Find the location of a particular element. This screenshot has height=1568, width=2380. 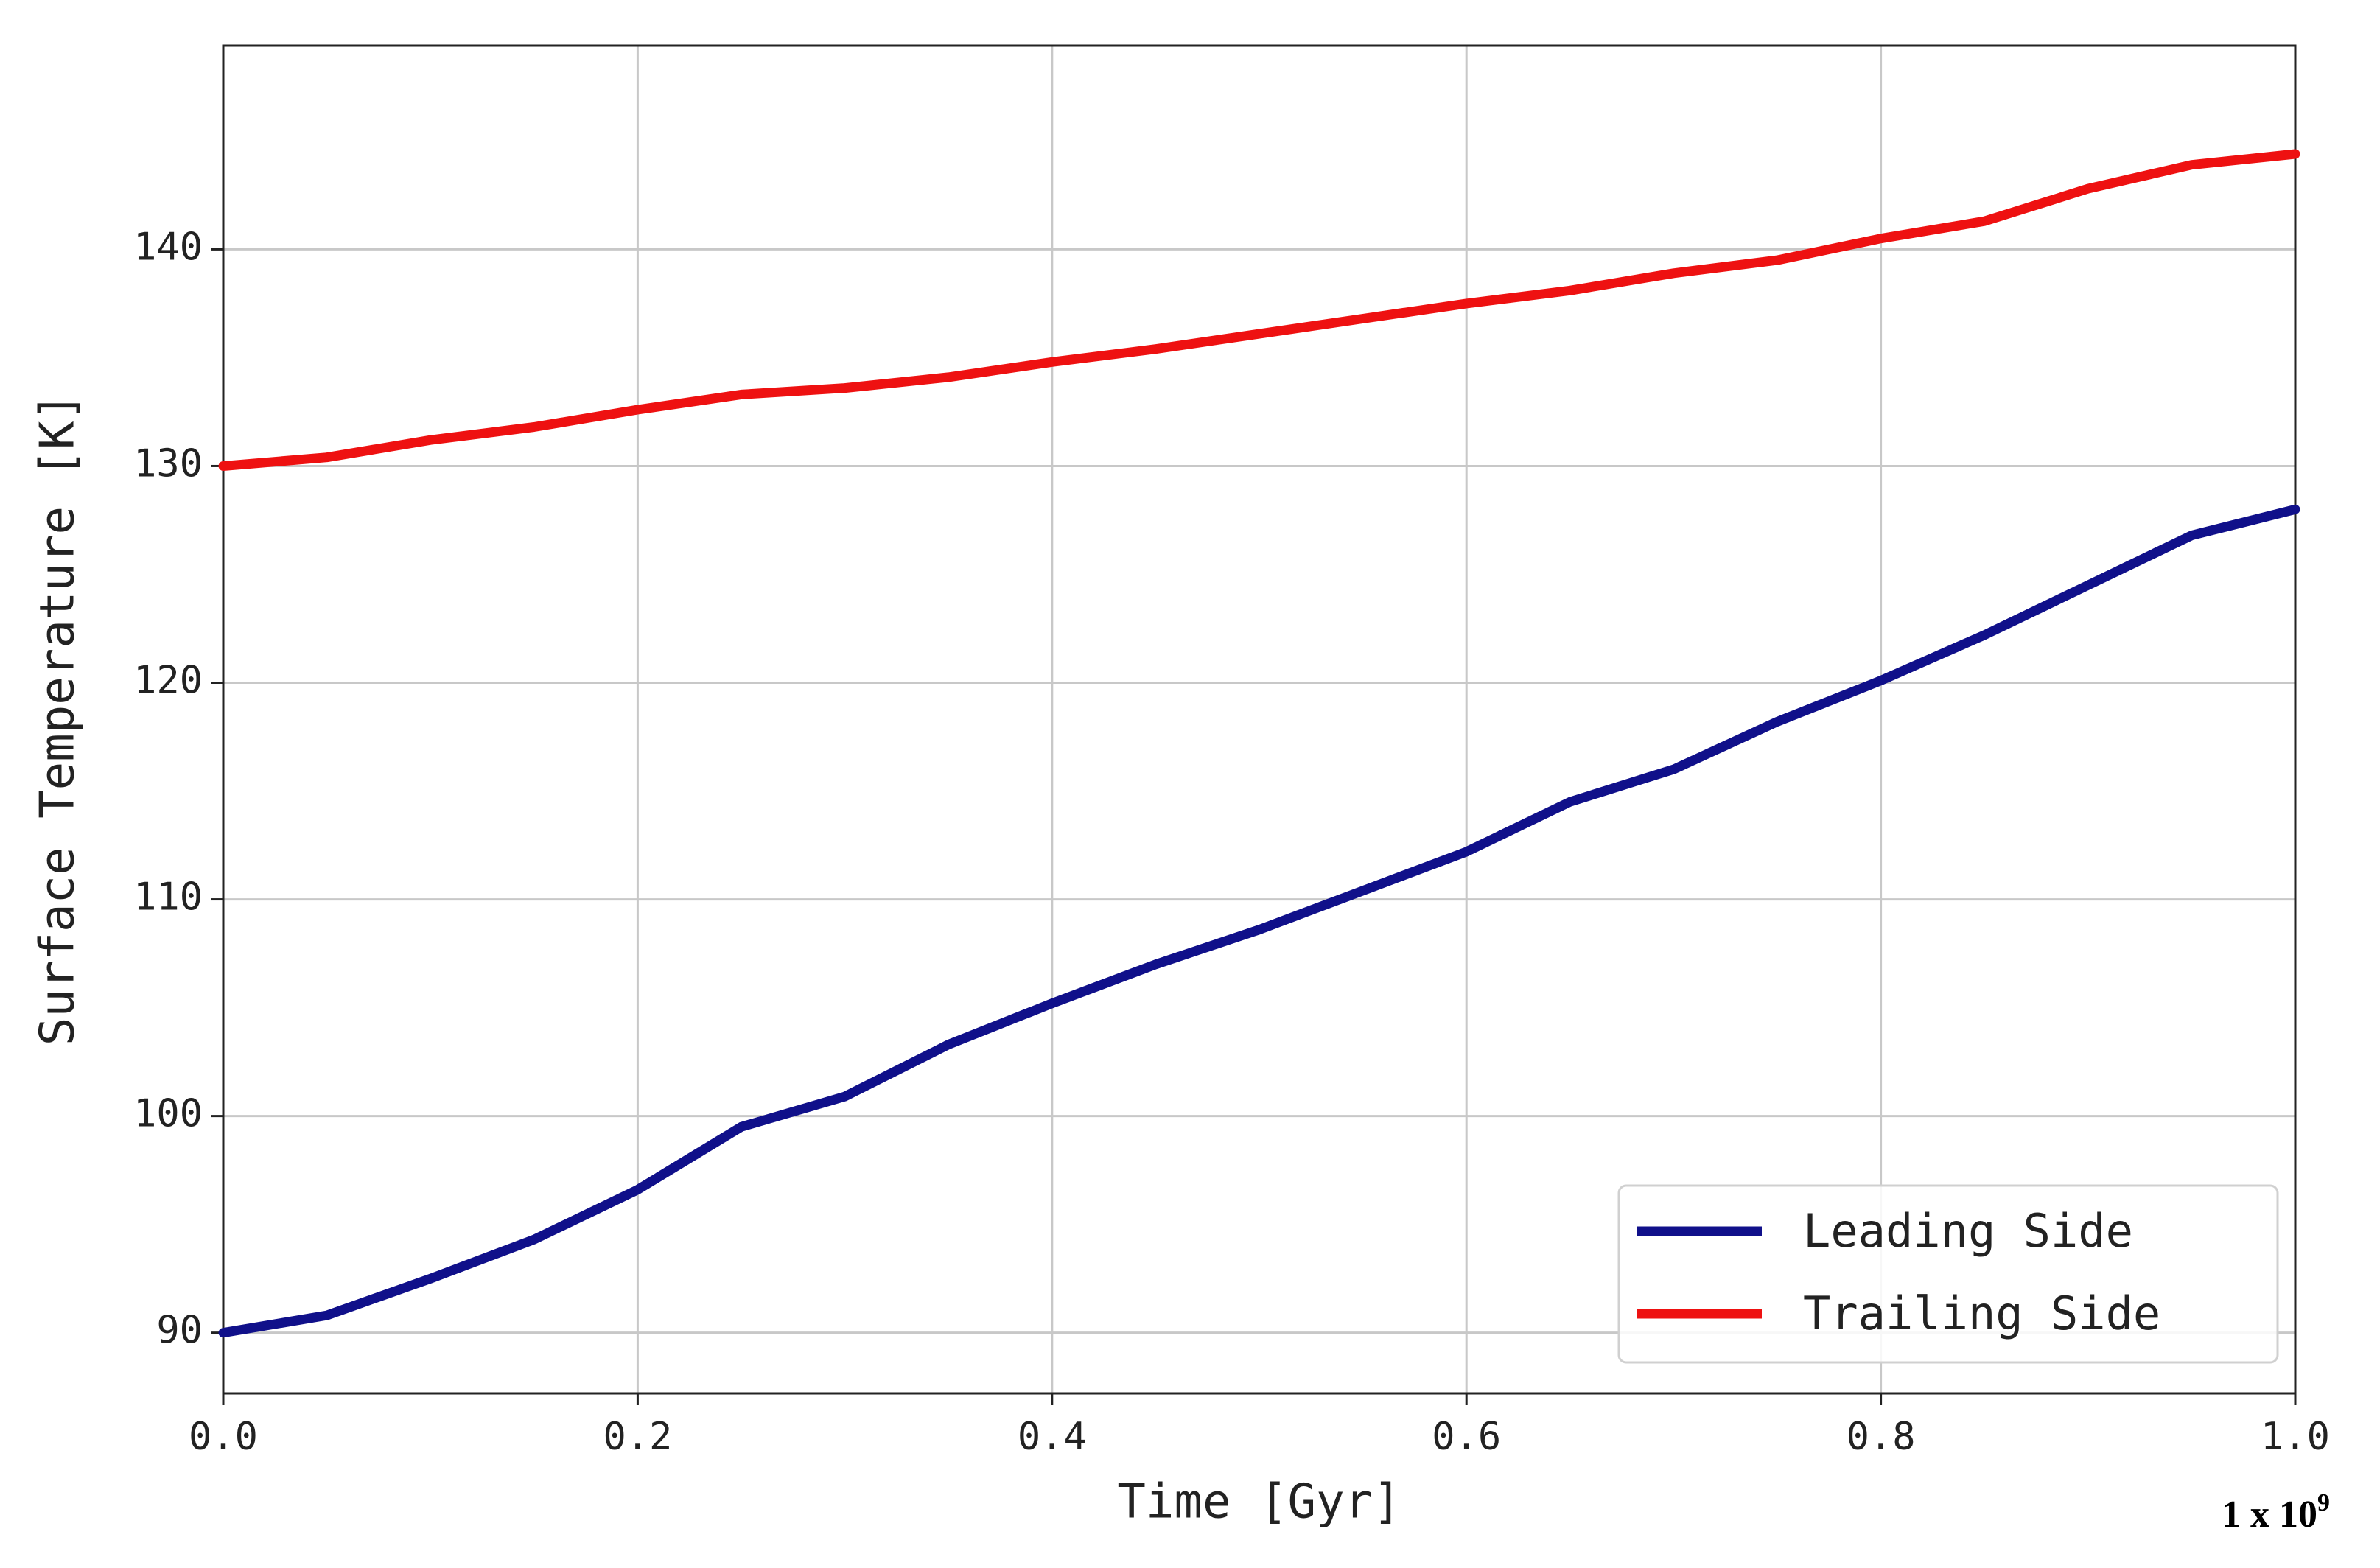

x-axis-label: Time [Gyr] is located at coordinates (1259, 1502).